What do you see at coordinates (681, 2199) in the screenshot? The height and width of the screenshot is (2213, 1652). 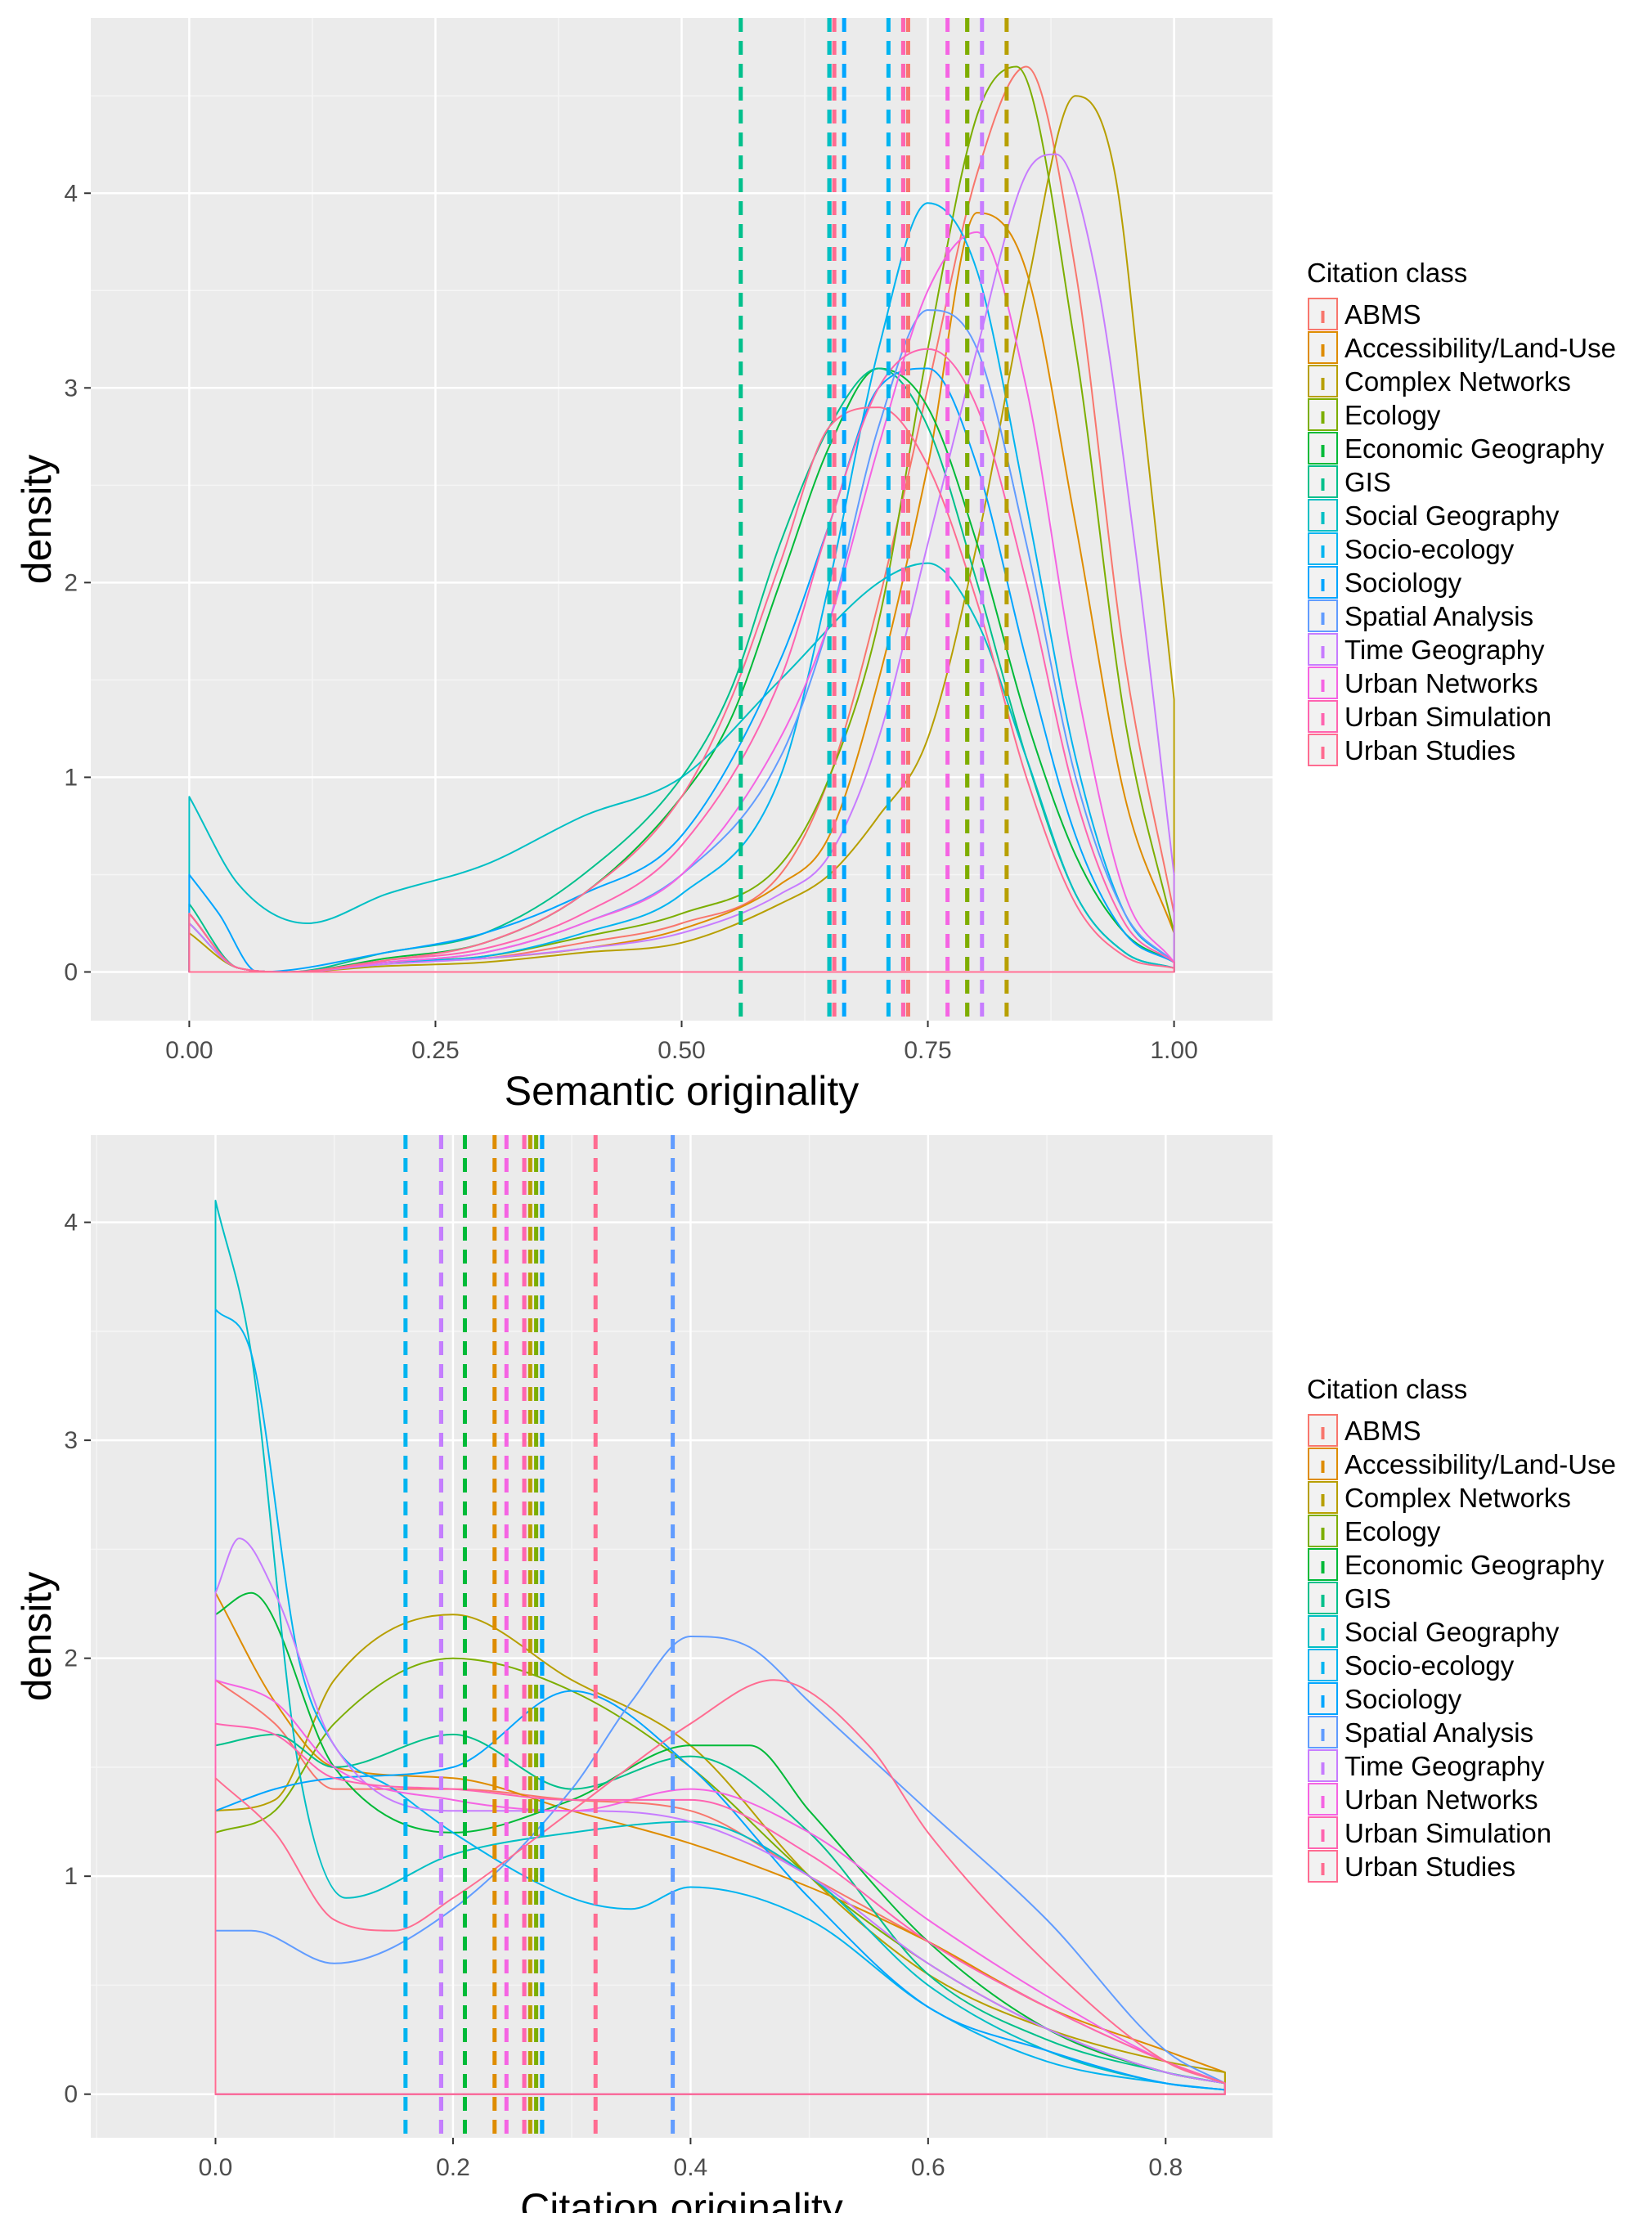 I see `x-axis-title: Citation originality` at bounding box center [681, 2199].